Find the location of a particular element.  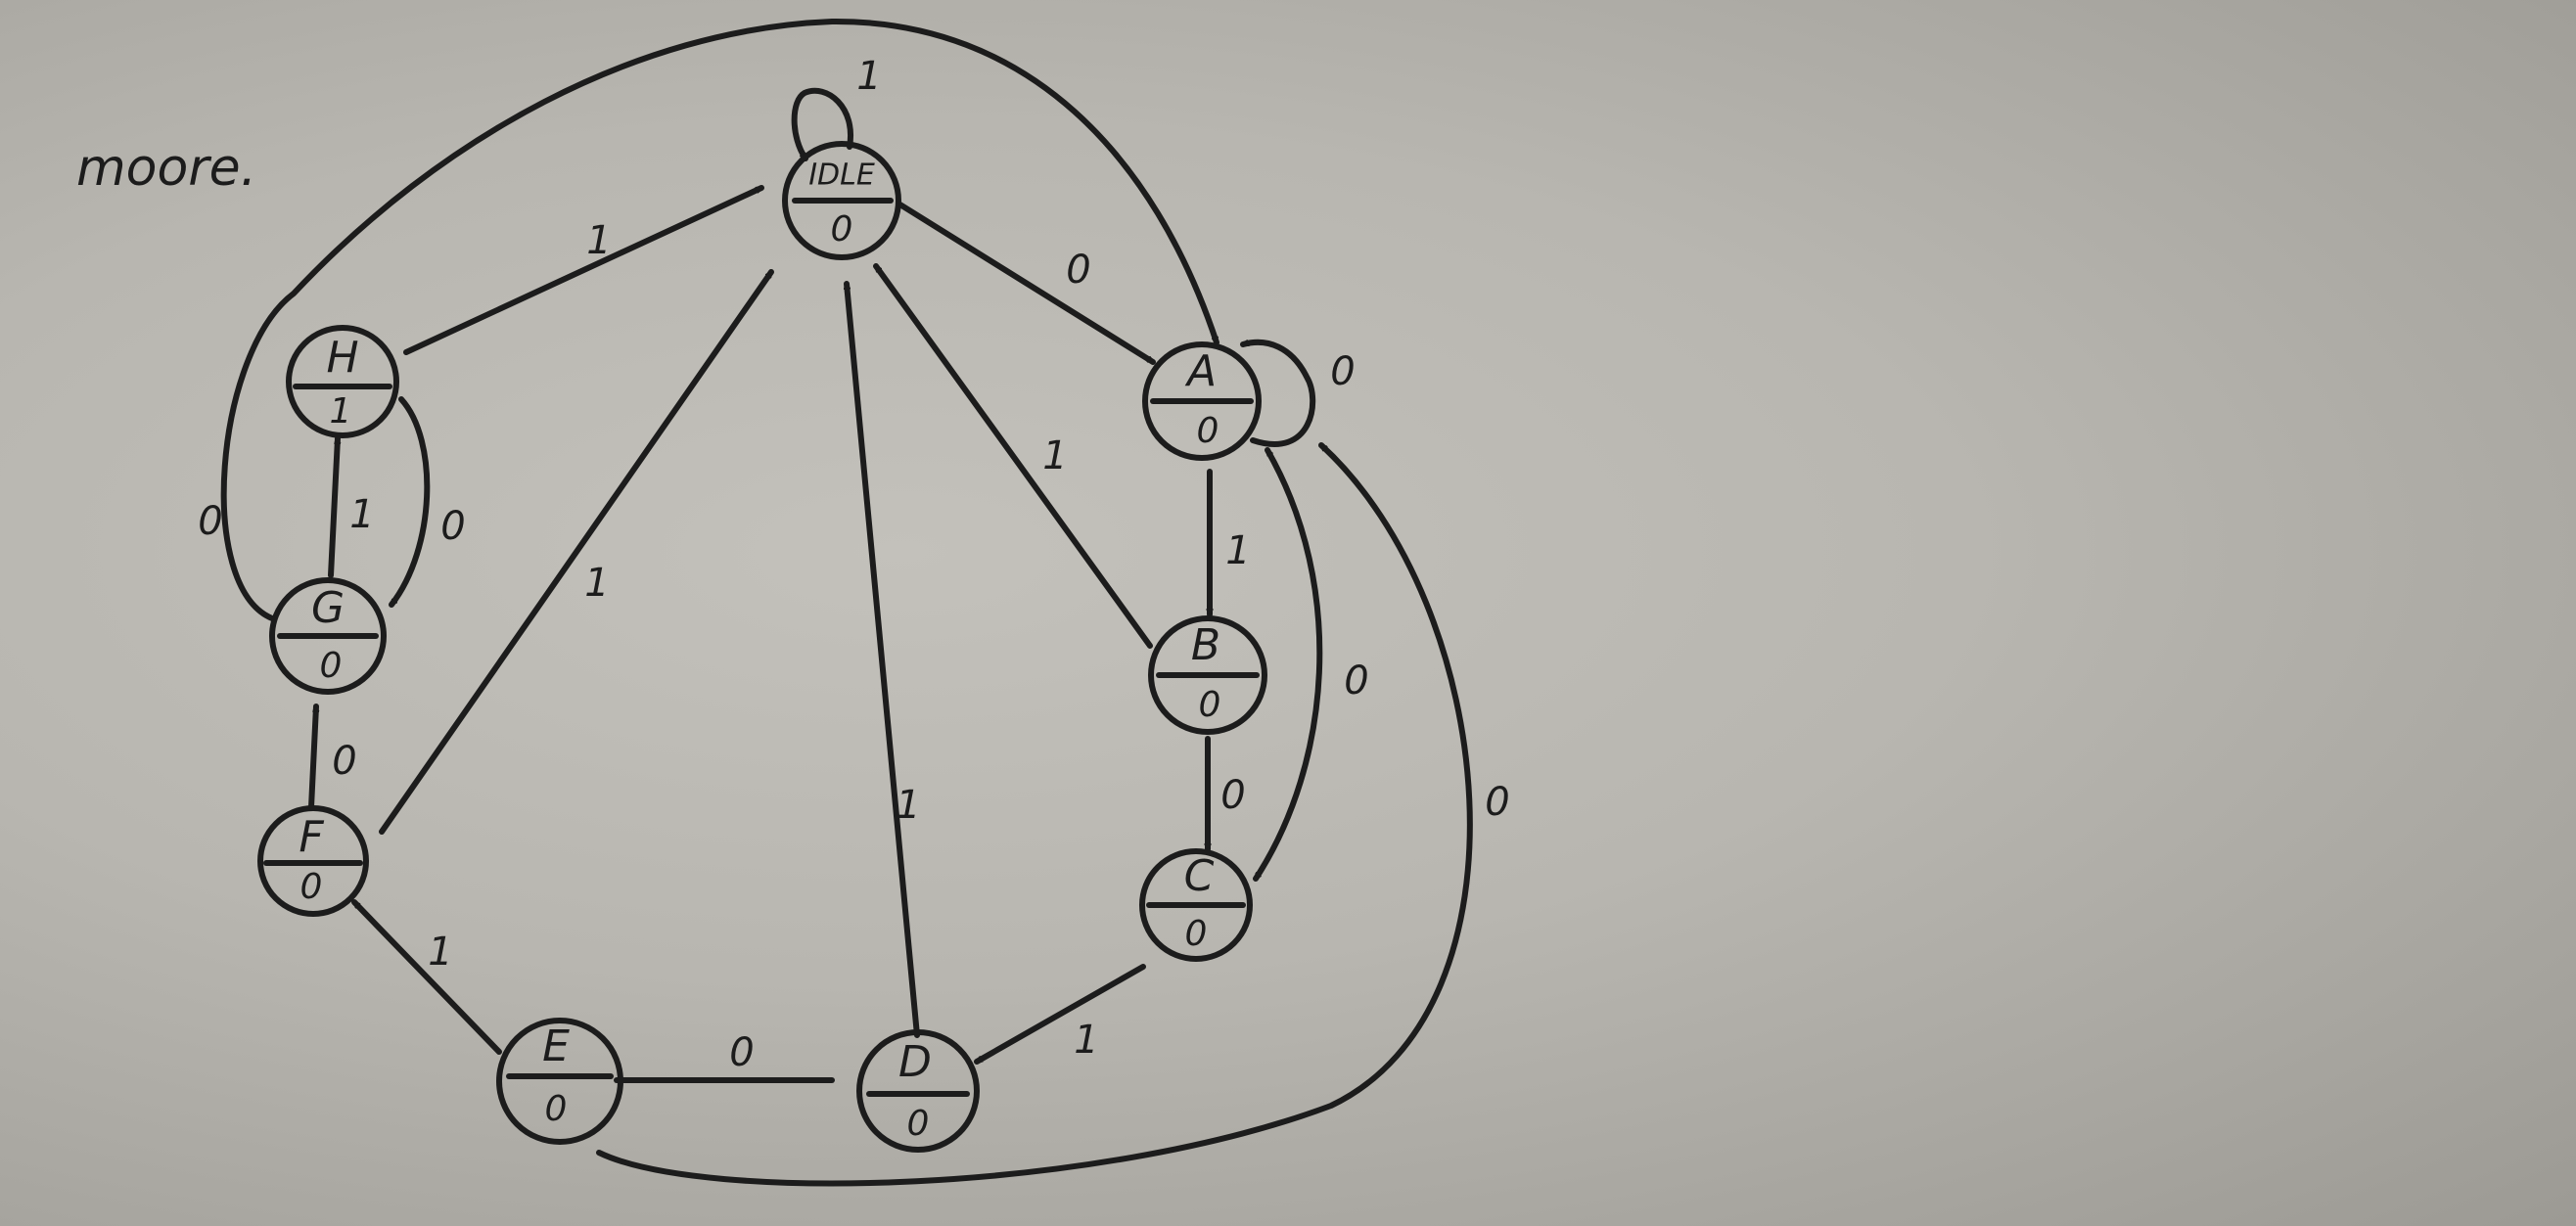

edge-f-g is located at coordinates (312, 757).